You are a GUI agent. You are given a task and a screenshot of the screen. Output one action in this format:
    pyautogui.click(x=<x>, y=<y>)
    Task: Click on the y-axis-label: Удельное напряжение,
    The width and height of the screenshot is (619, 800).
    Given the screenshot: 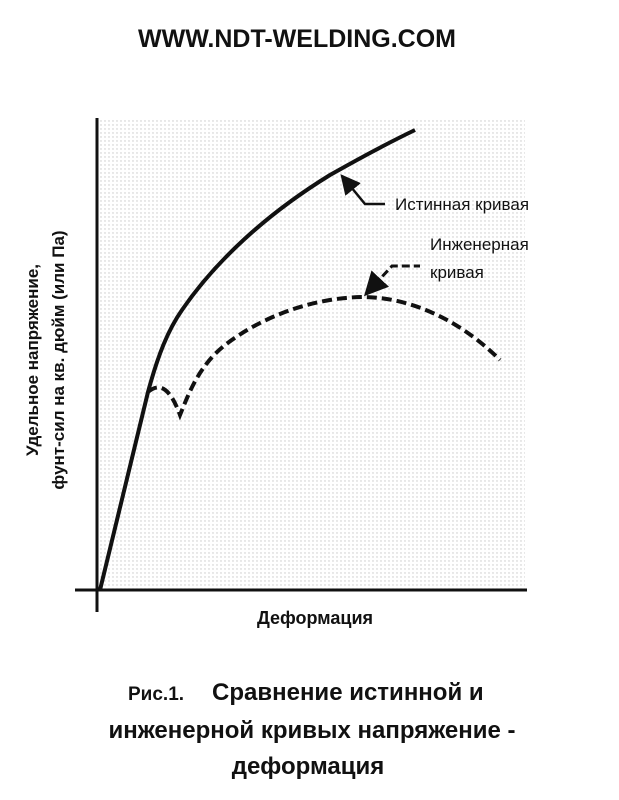 What is the action you would take?
    pyautogui.click(x=32, y=360)
    